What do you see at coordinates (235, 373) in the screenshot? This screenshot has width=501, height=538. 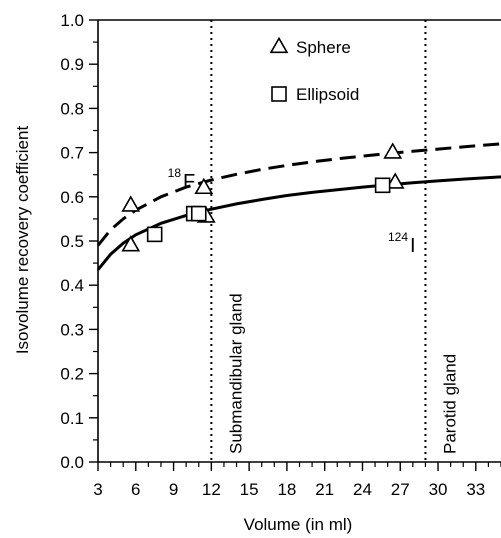 I see `gland-label: Submandibular gland` at bounding box center [235, 373].